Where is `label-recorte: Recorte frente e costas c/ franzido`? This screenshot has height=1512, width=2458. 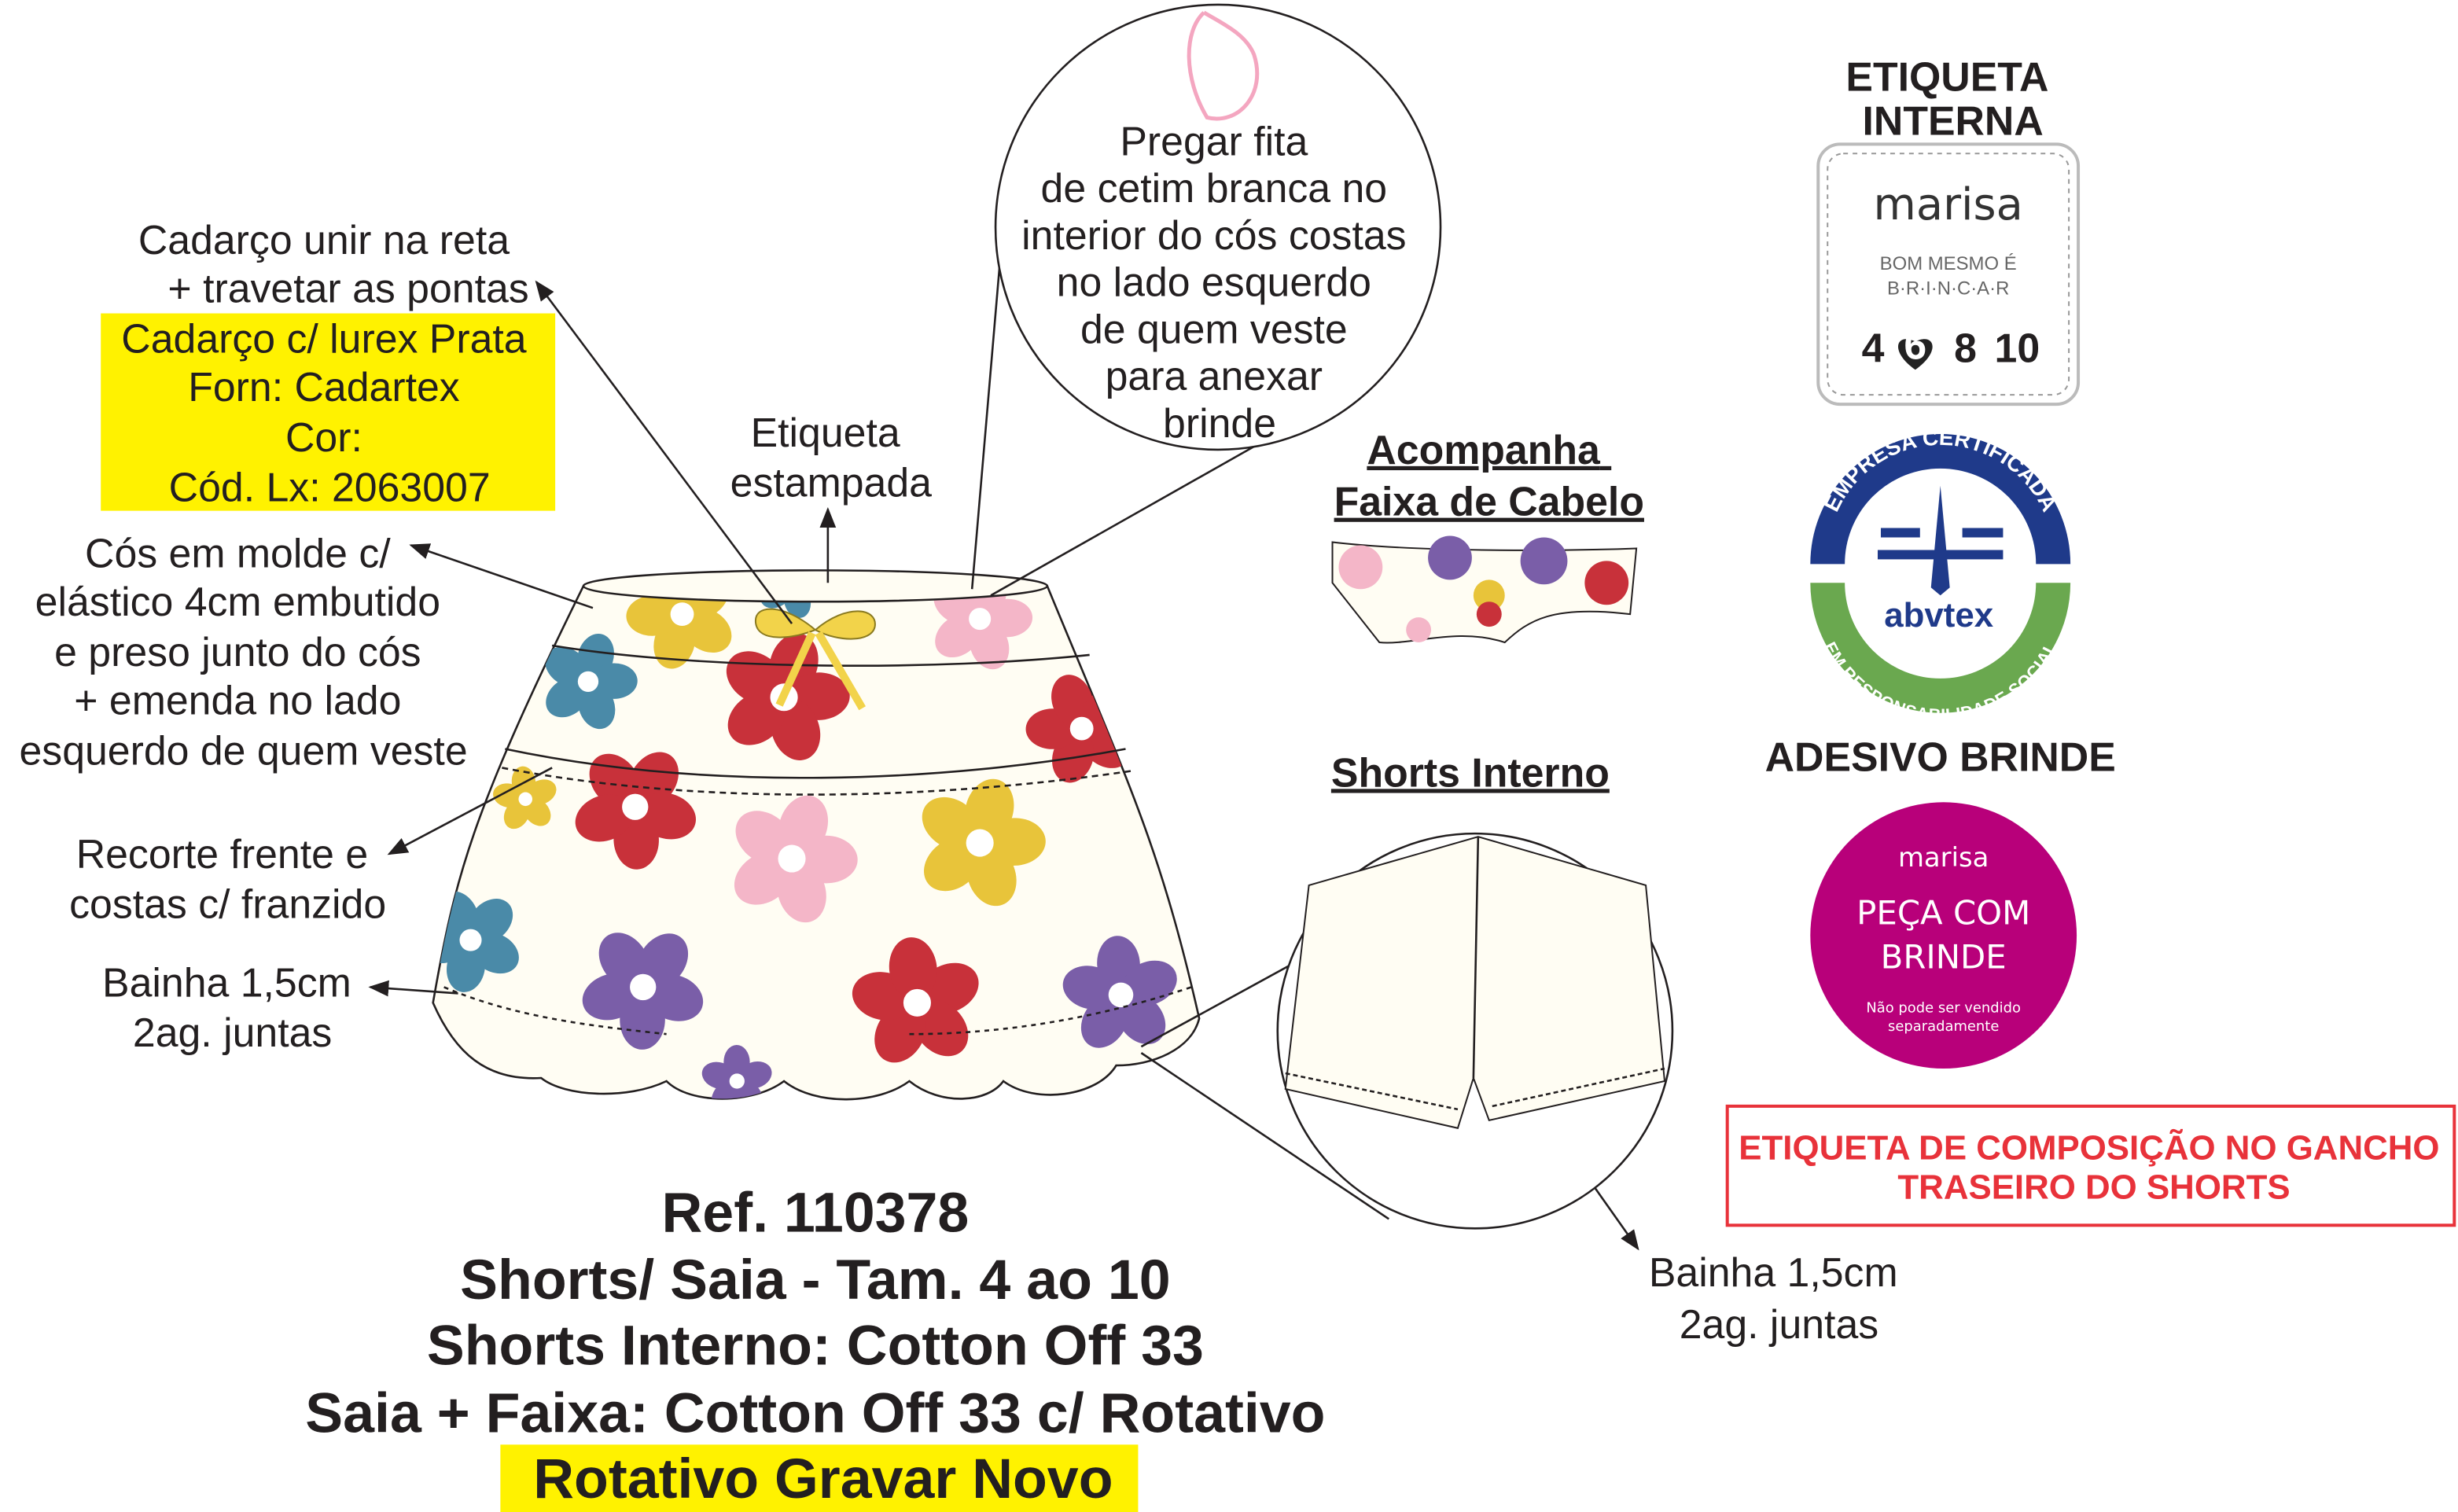 label-recorte: Recorte frente e costas c/ franzido is located at coordinates (227, 879).